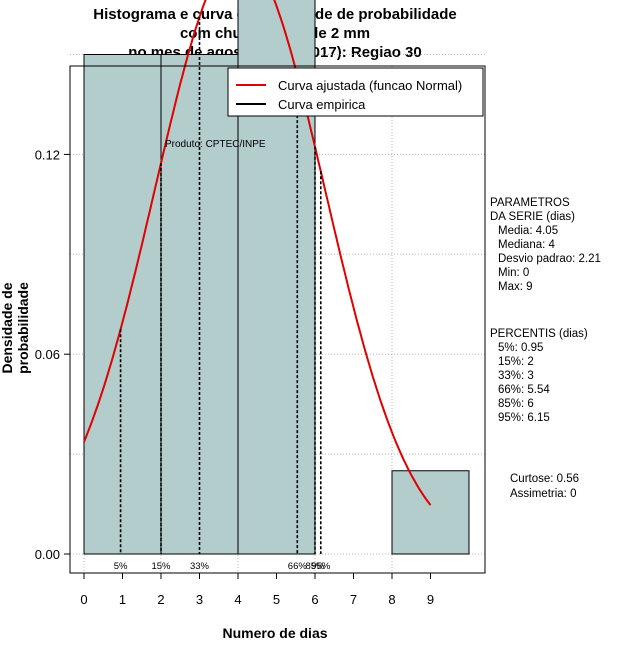 This screenshot has height=660, width=640. I want to click on percentile-label-1: 15%, so click(161, 566).